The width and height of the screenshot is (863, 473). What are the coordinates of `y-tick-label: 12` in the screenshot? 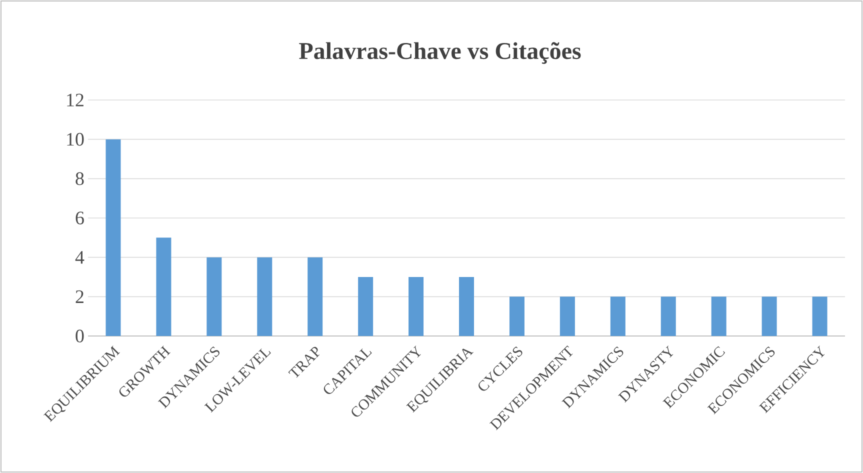 It's located at (75, 100).